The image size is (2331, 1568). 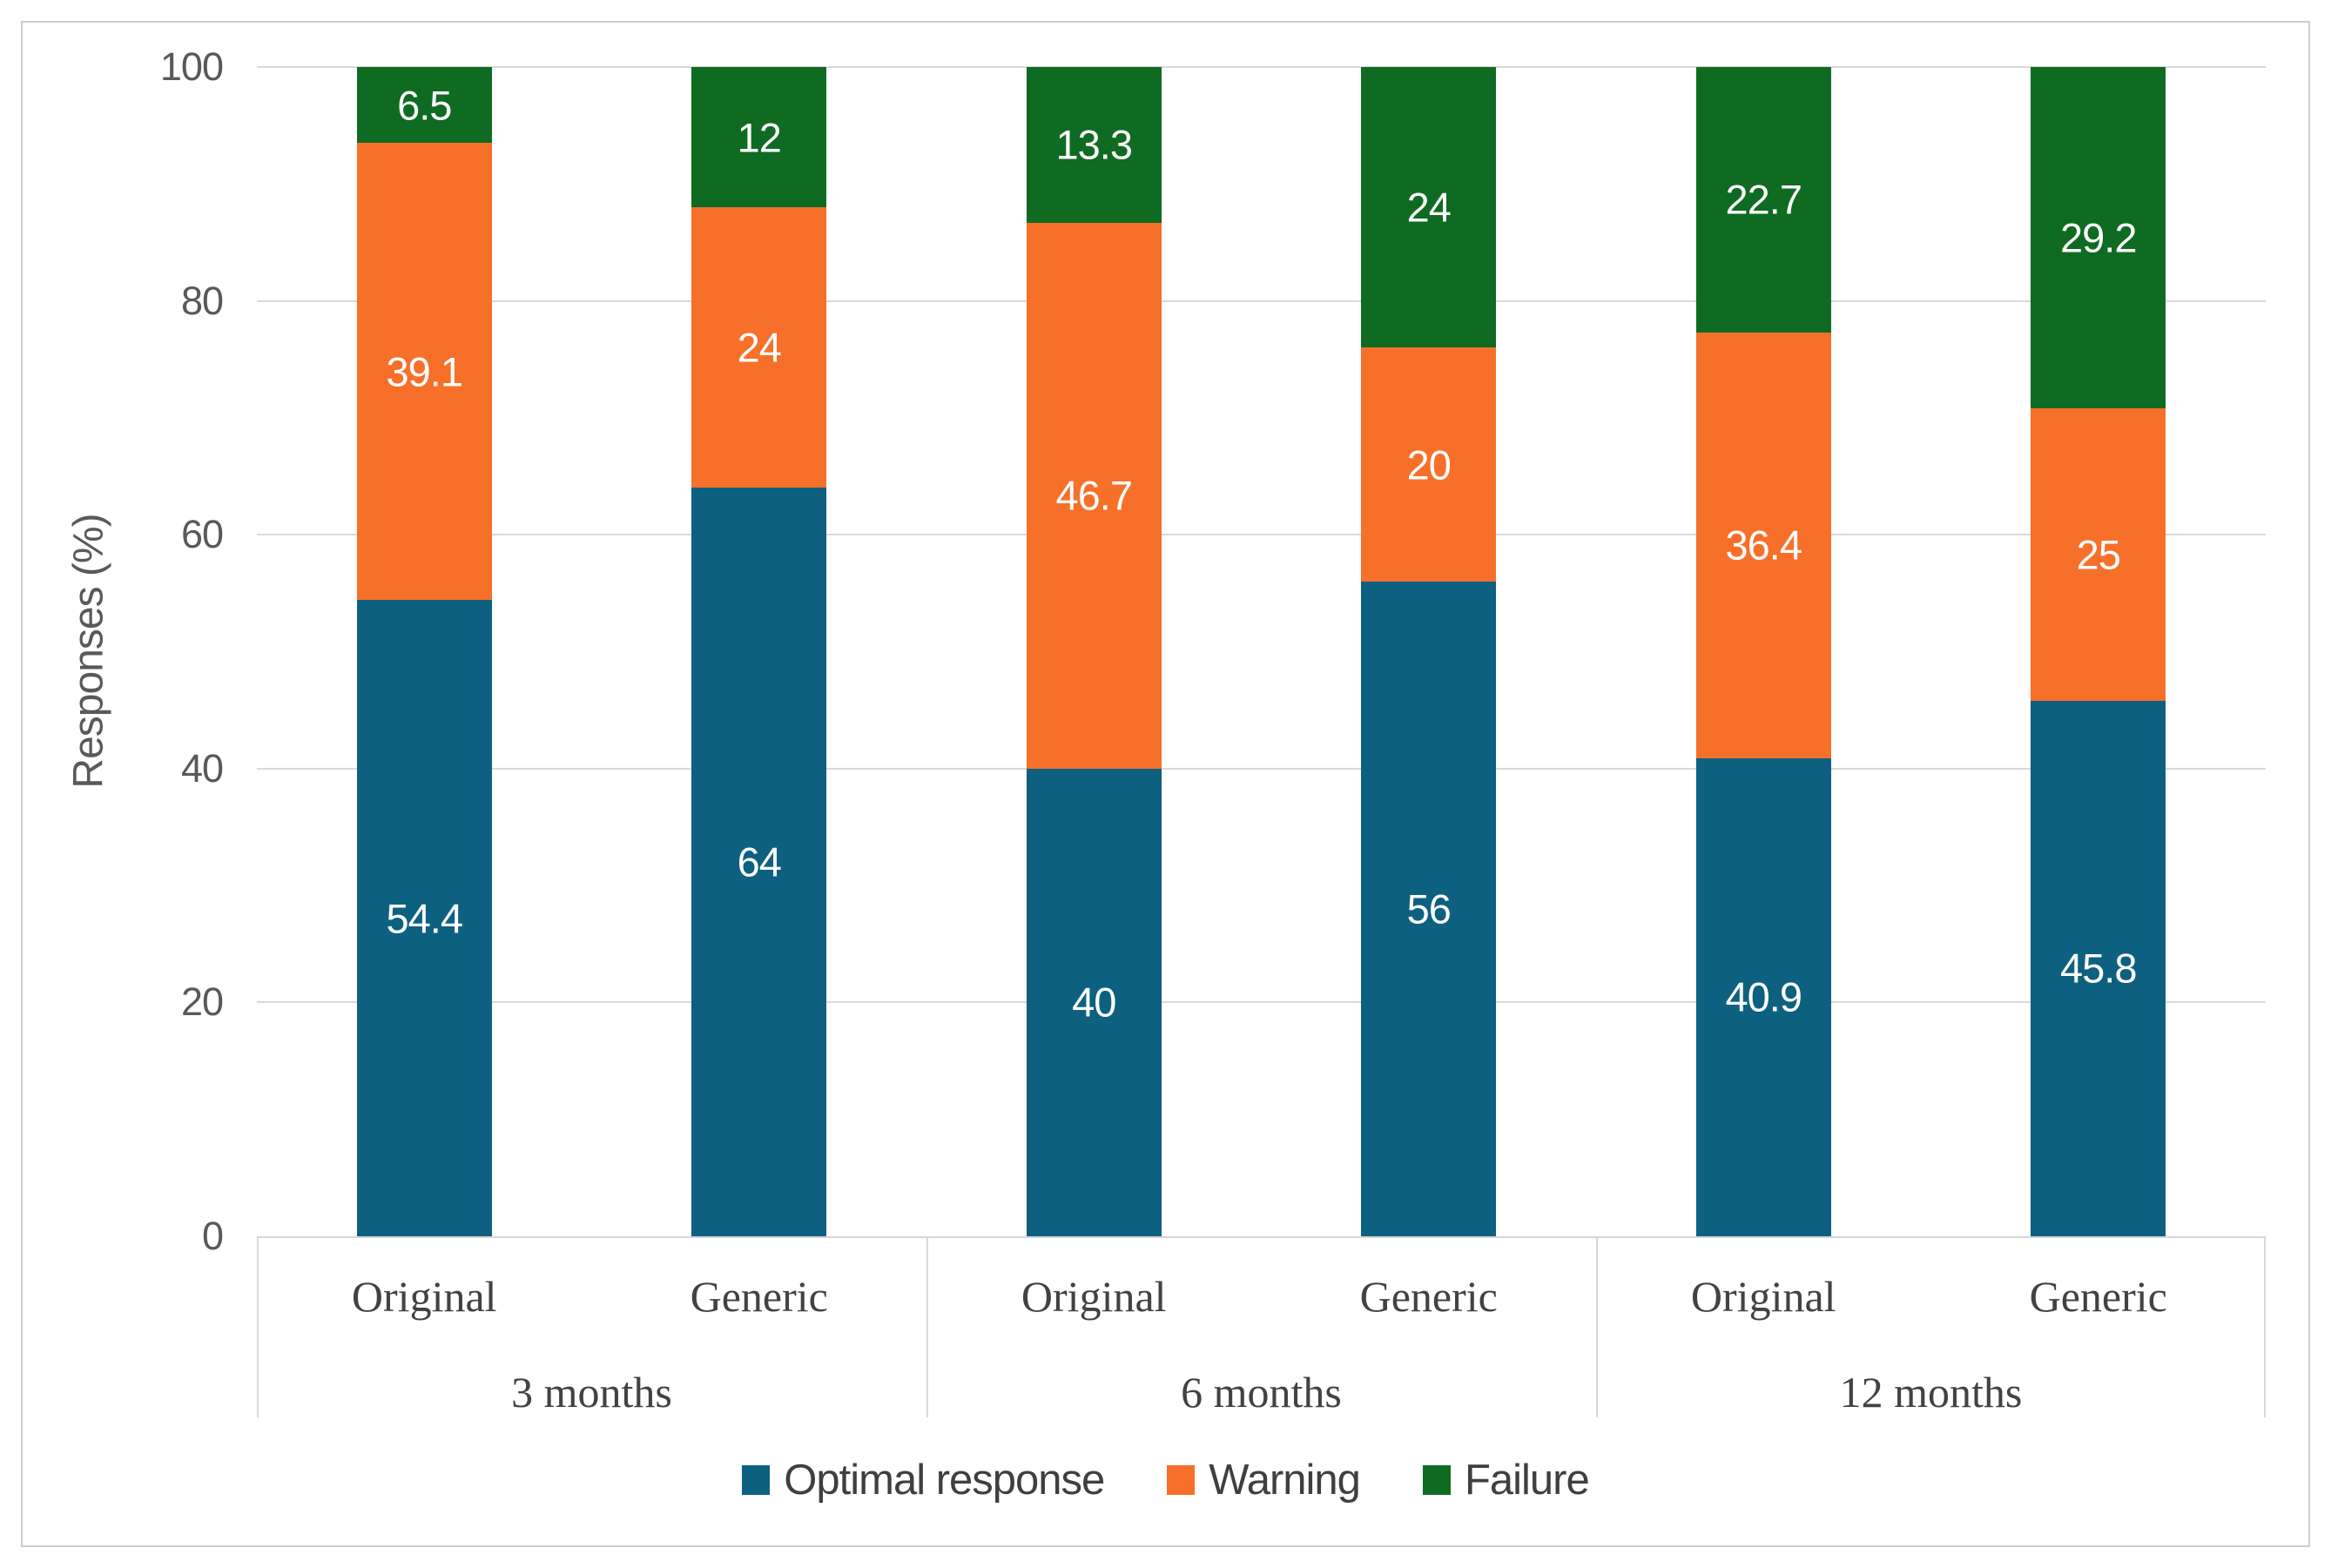 I want to click on bar-segment-label: 45.8, so click(x=2098, y=968).